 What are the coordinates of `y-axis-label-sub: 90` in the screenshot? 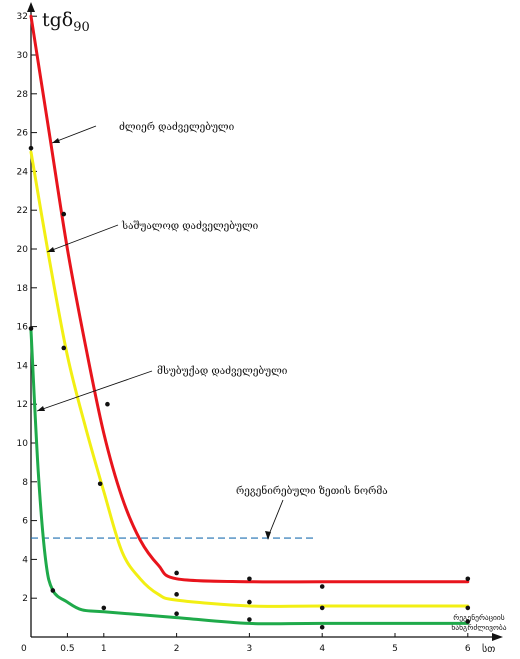 It's located at (81, 27).